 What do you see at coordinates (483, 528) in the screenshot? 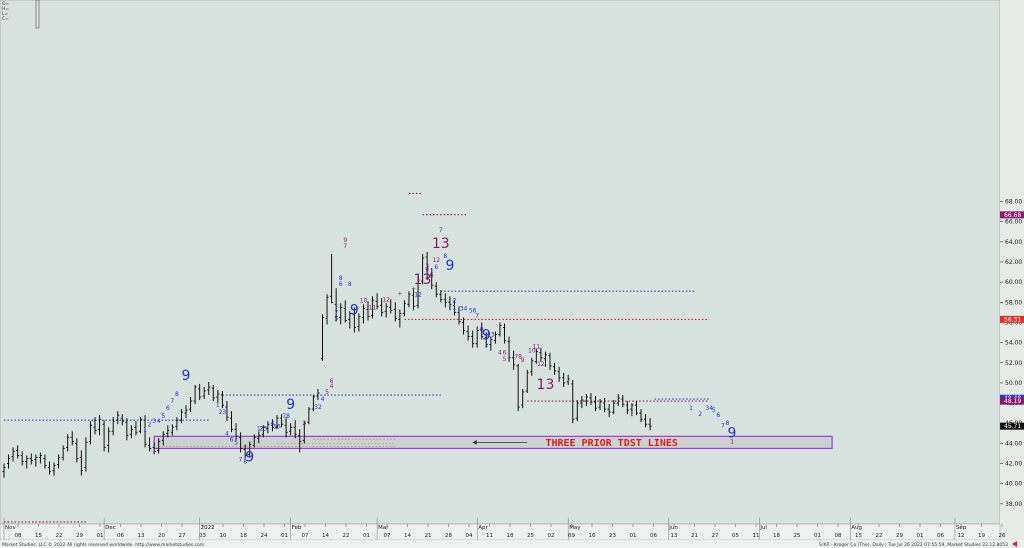
I see `month-label: Apr` at bounding box center [483, 528].